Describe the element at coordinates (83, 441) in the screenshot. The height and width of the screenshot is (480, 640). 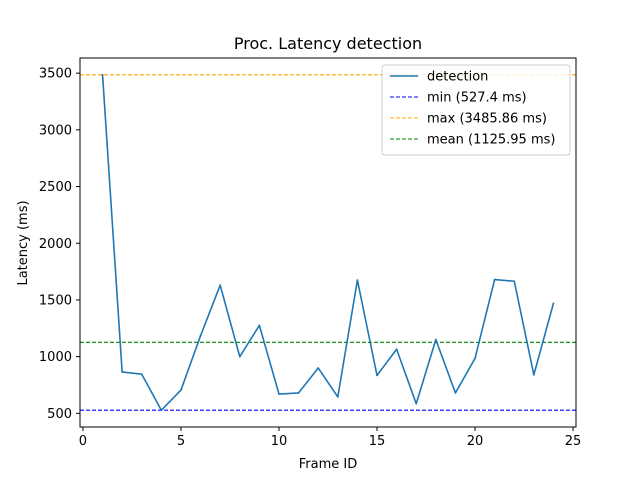
I see `x-tick-label: 0` at that location.